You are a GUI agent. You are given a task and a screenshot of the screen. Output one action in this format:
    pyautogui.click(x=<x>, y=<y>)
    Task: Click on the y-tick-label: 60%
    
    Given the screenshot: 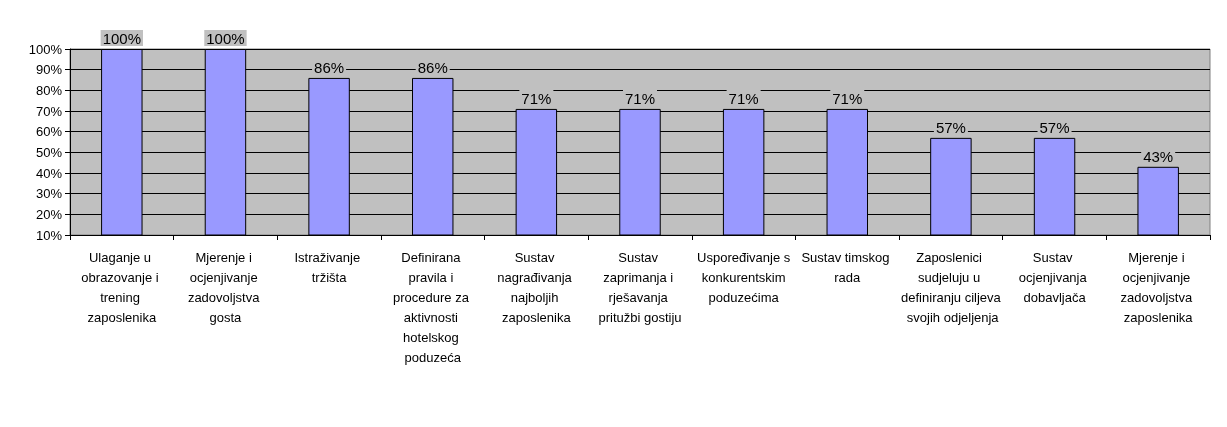 What is the action you would take?
    pyautogui.click(x=49, y=132)
    